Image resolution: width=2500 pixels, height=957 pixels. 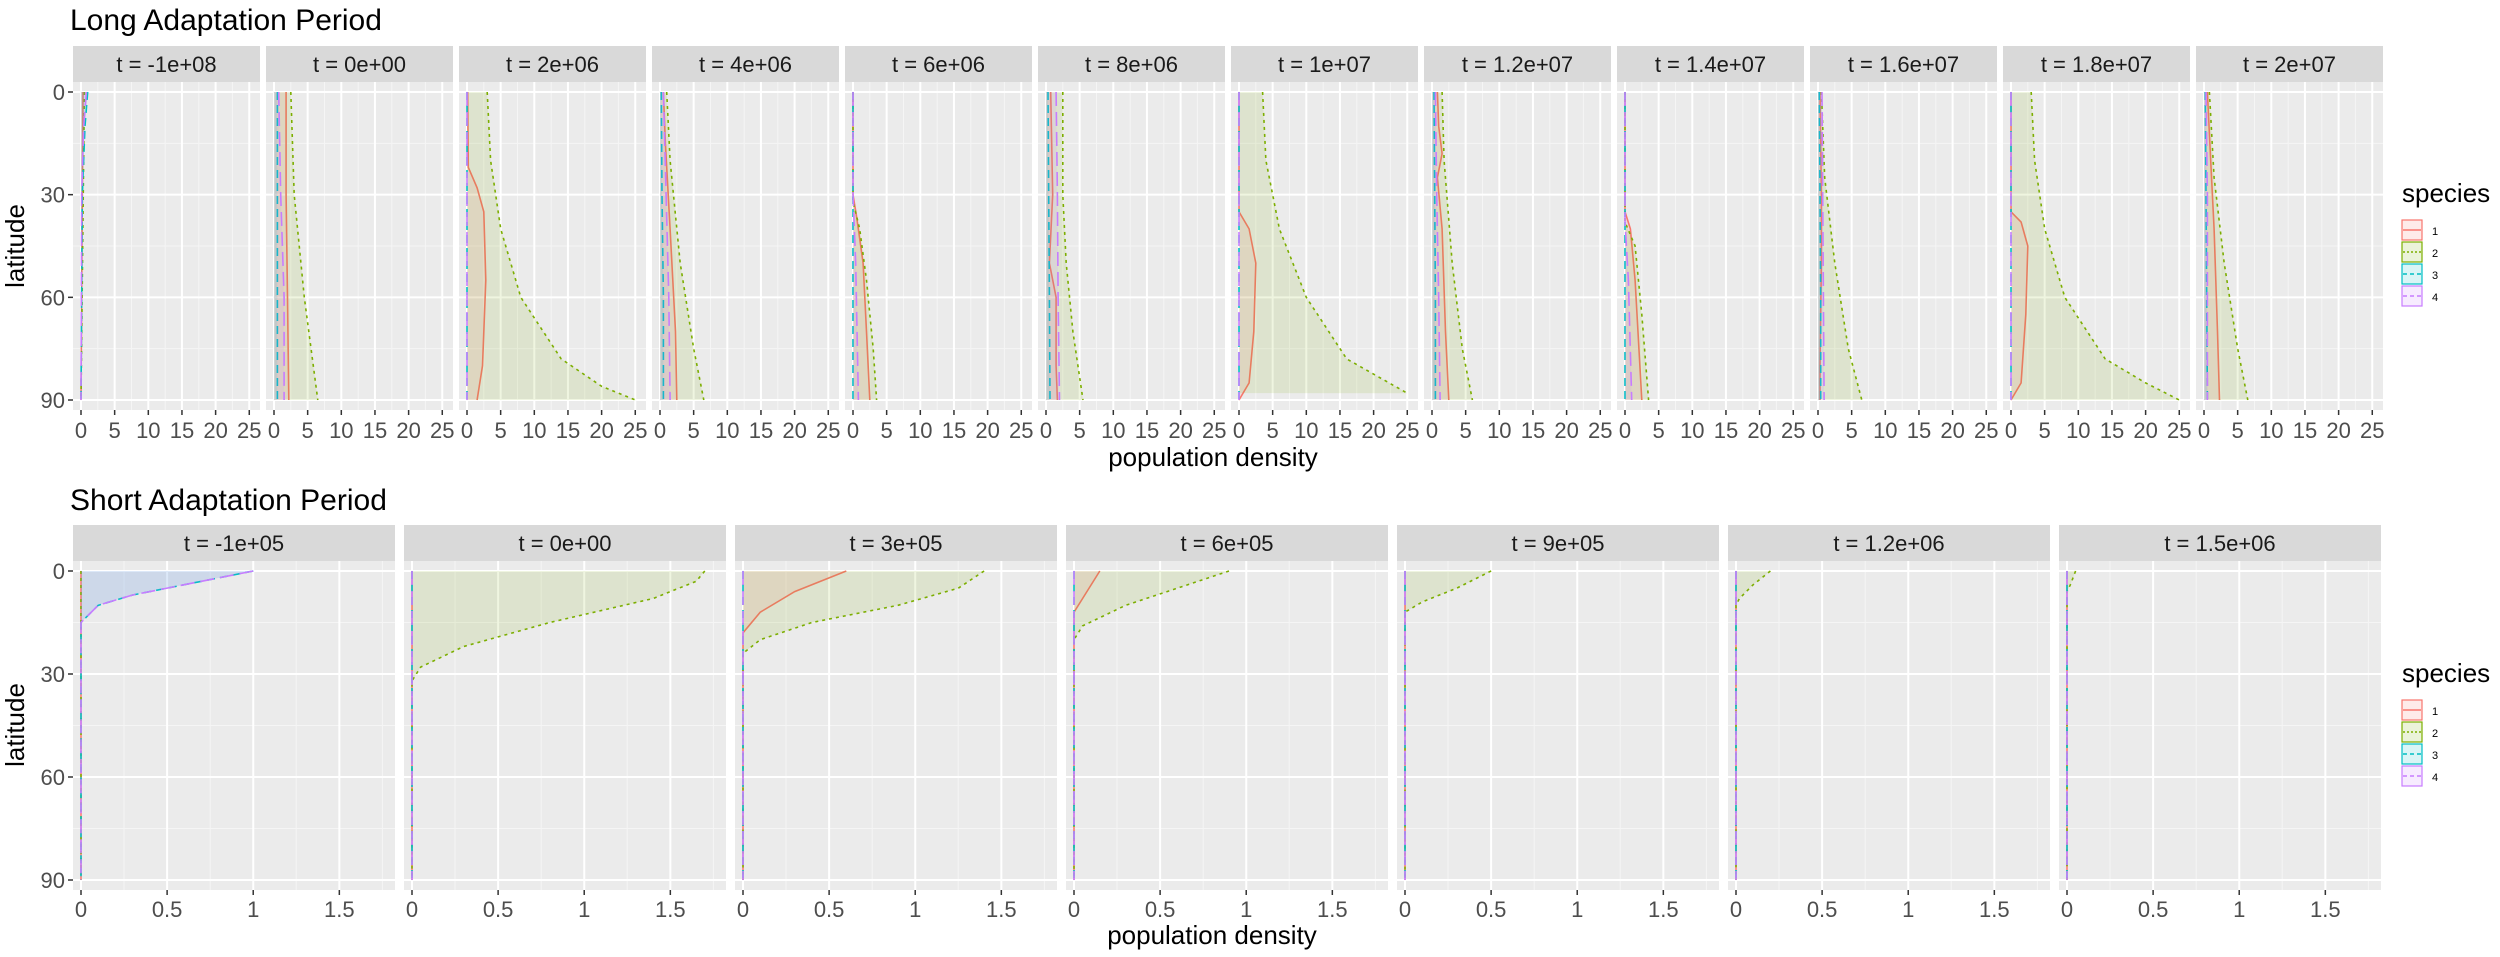 I want to click on facet-strip-label: t = 1.2e+06, so click(x=1888, y=543).